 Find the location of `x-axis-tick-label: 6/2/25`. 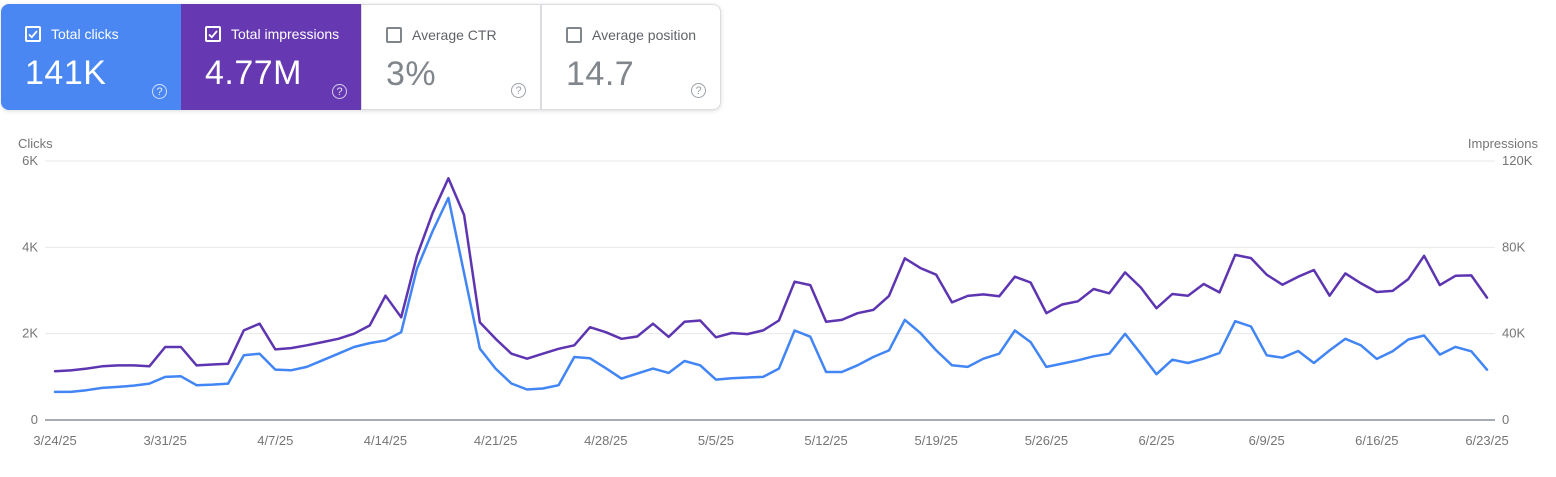

x-axis-tick-label: 6/2/25 is located at coordinates (1156, 440).